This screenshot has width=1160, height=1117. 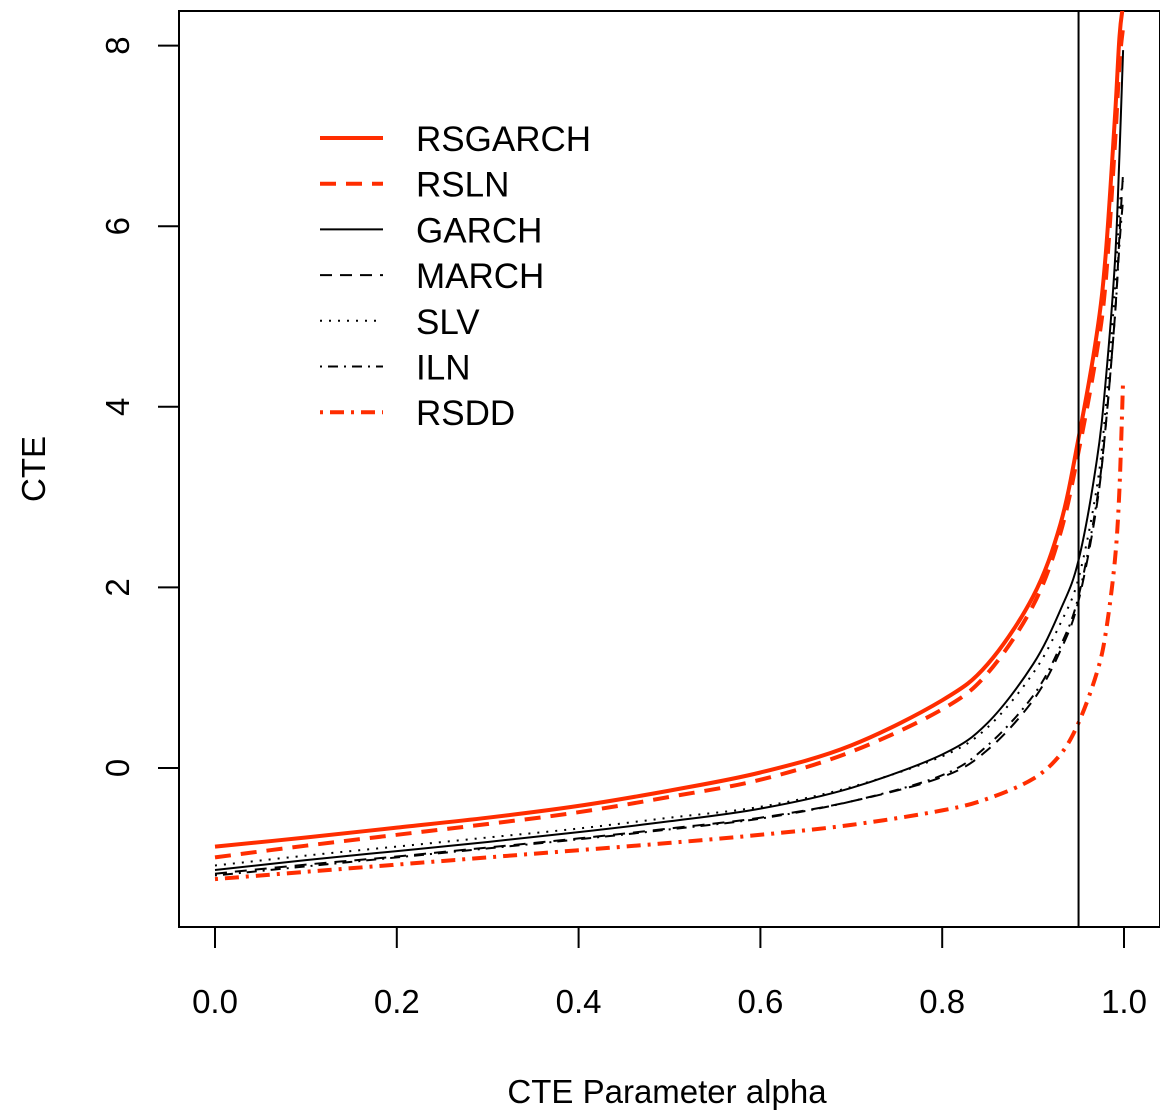 I want to click on y-tick-label: 2, so click(x=117, y=587).